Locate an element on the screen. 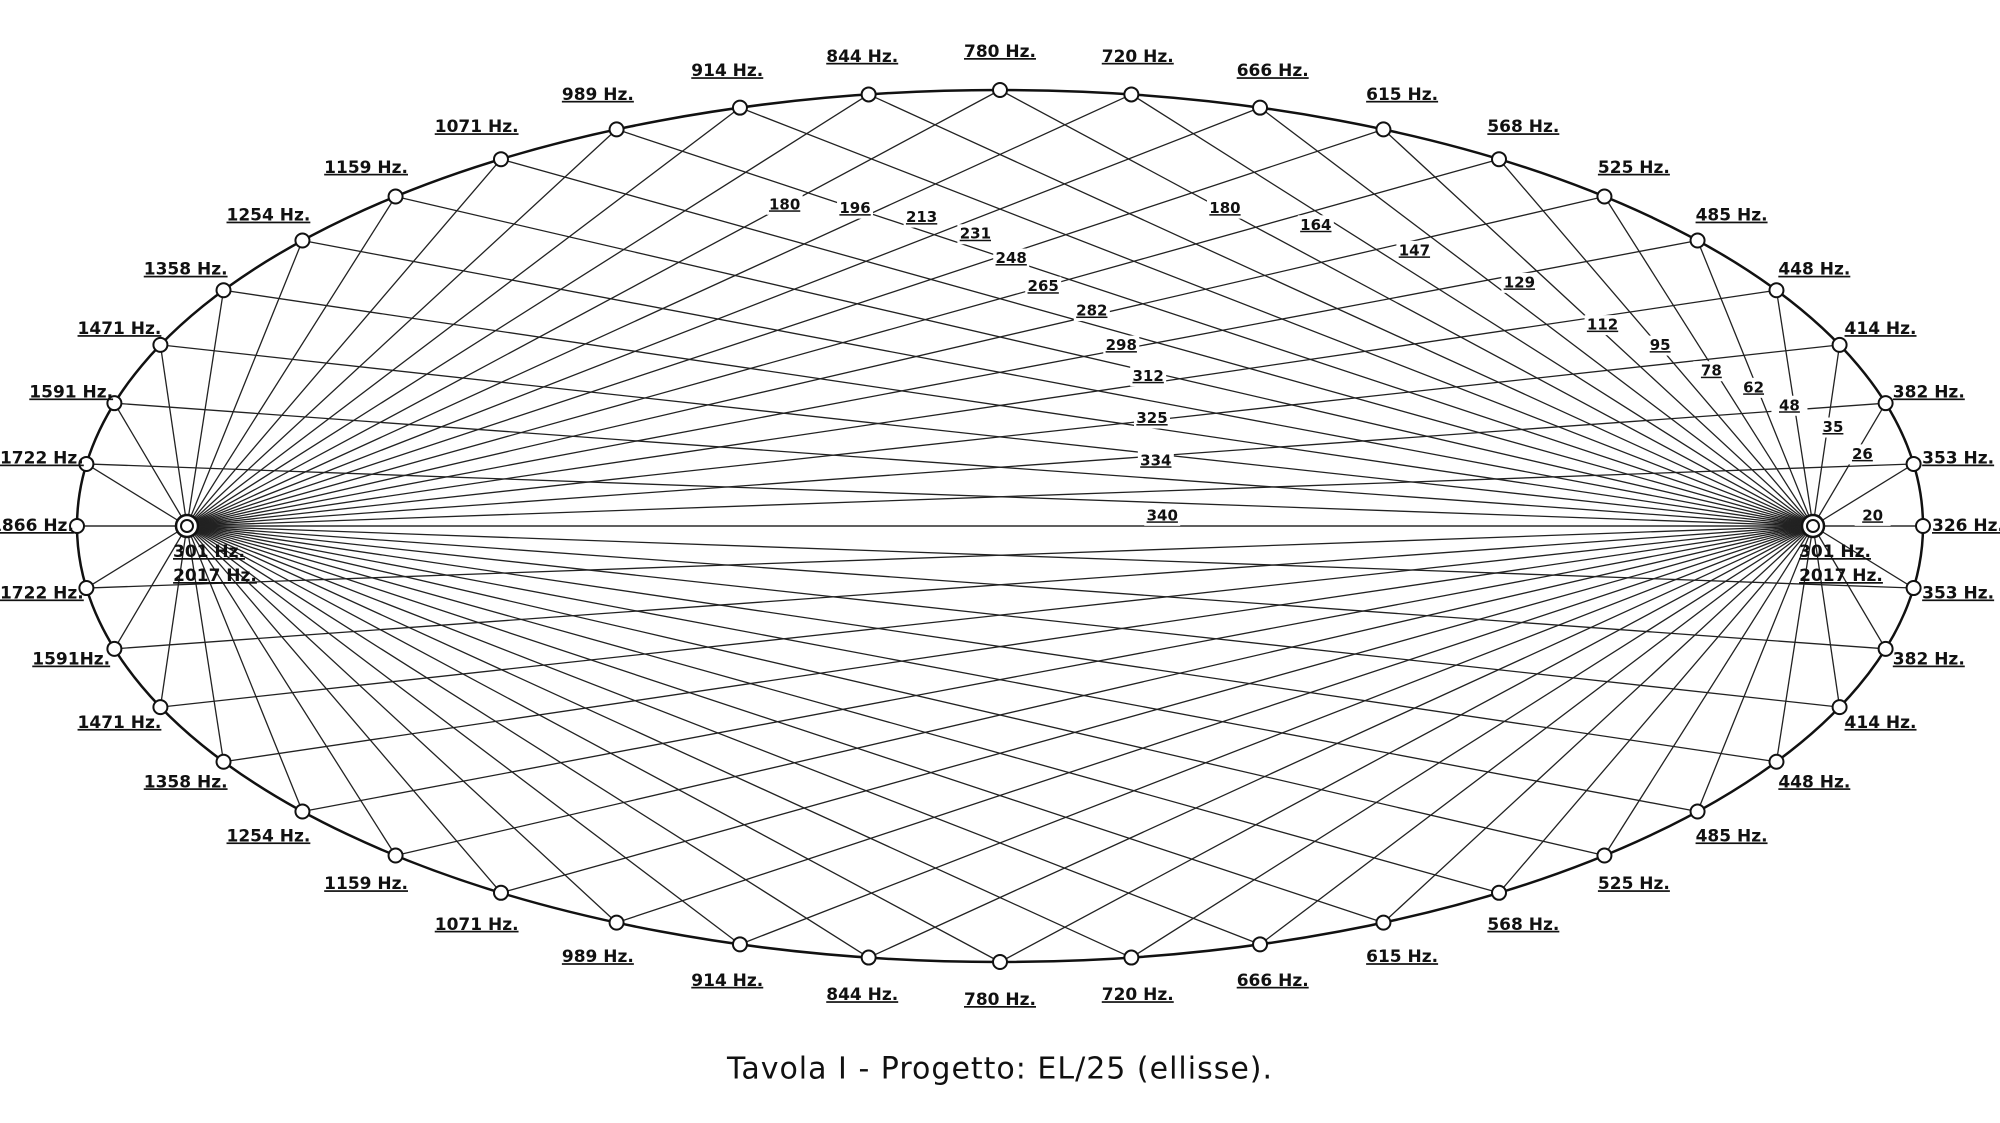 The image size is (2000, 1123). distance-label: 26 is located at coordinates (1862, 454).